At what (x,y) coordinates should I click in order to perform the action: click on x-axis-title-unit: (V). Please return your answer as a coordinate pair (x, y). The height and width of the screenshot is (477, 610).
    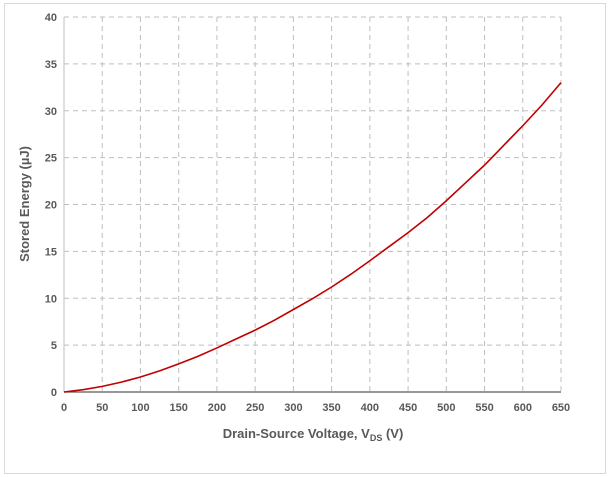
    Looking at the image, I should click on (392, 433).